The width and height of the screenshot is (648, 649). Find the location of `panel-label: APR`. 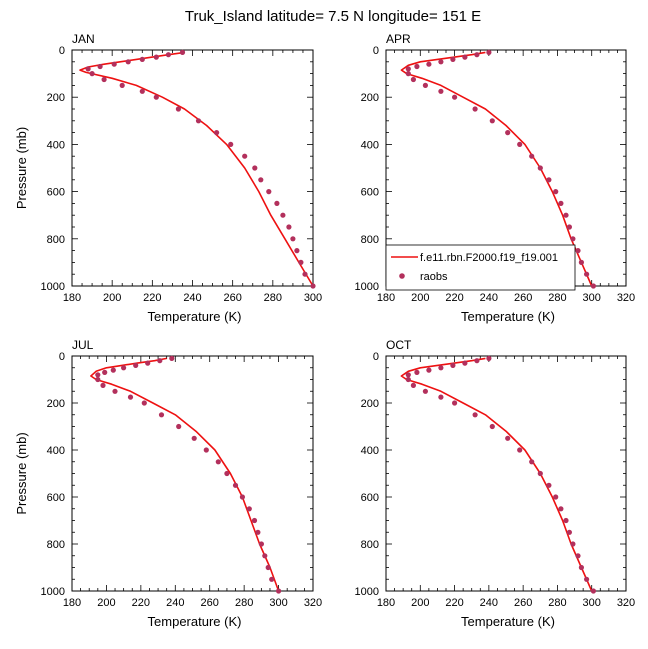

panel-label: APR is located at coordinates (398, 39).